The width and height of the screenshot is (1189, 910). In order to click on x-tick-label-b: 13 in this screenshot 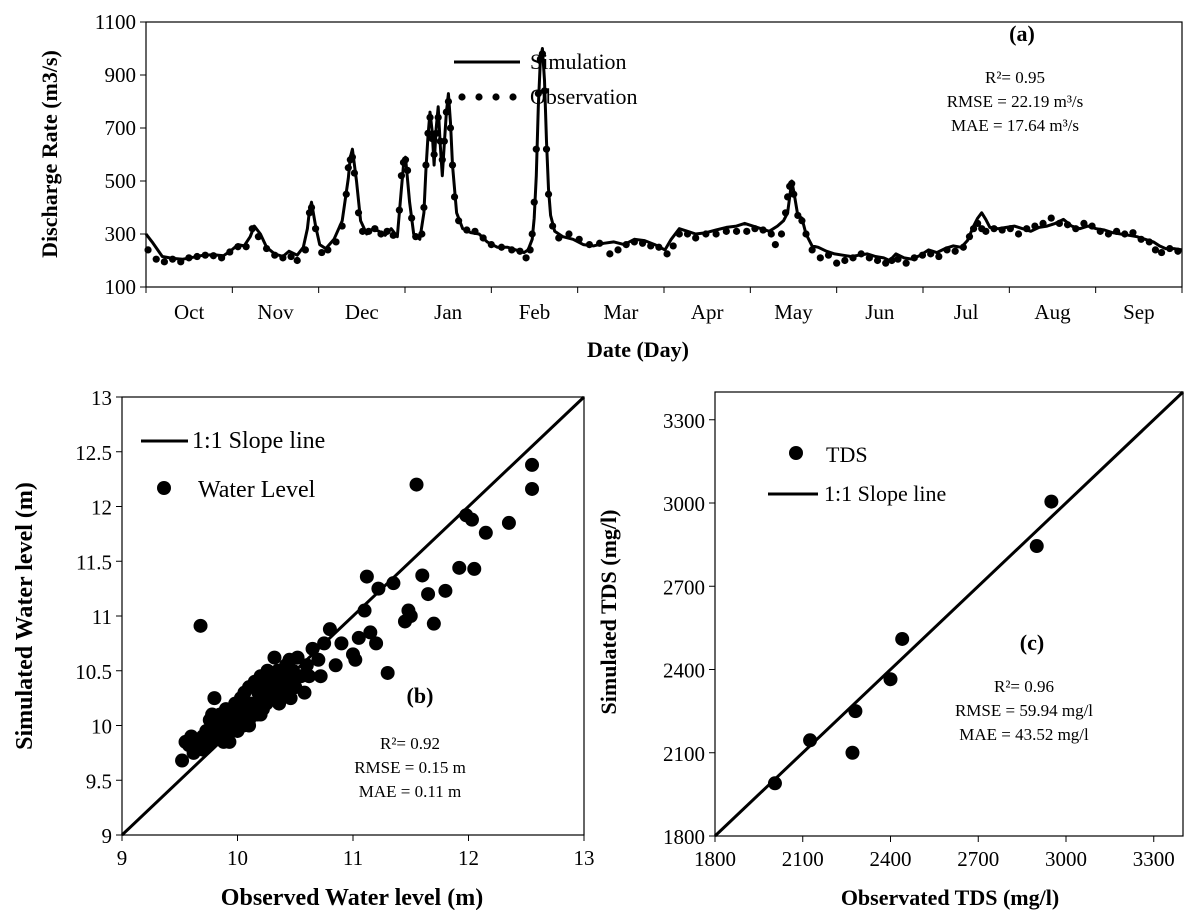, I will do `click(584, 858)`.